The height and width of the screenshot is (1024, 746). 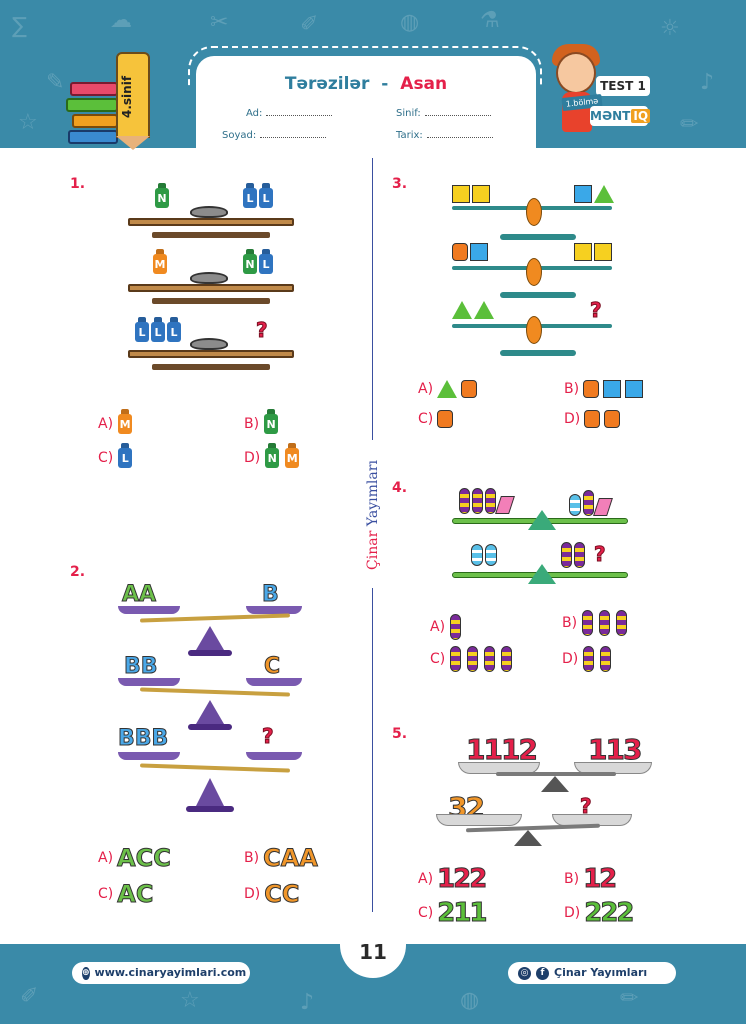 I want to click on date-line, so click(x=459, y=133).